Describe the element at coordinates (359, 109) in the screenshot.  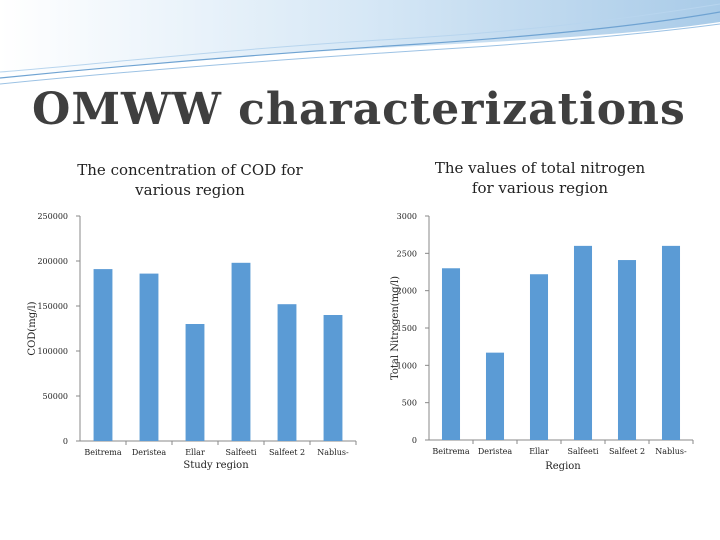
I see `slide-title: OMWW characterizations` at that location.